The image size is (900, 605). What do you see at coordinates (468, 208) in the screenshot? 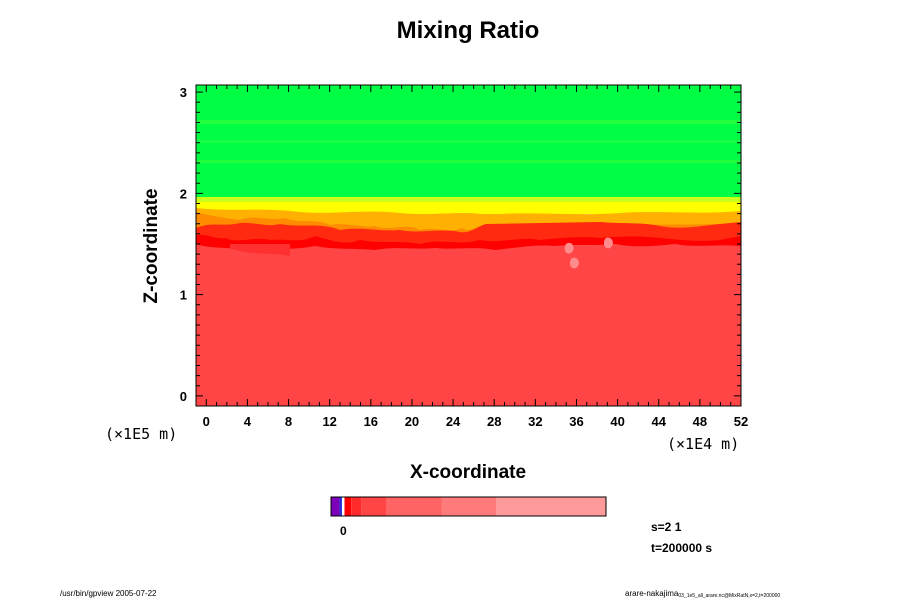
I see `interface-yellow` at bounding box center [468, 208].